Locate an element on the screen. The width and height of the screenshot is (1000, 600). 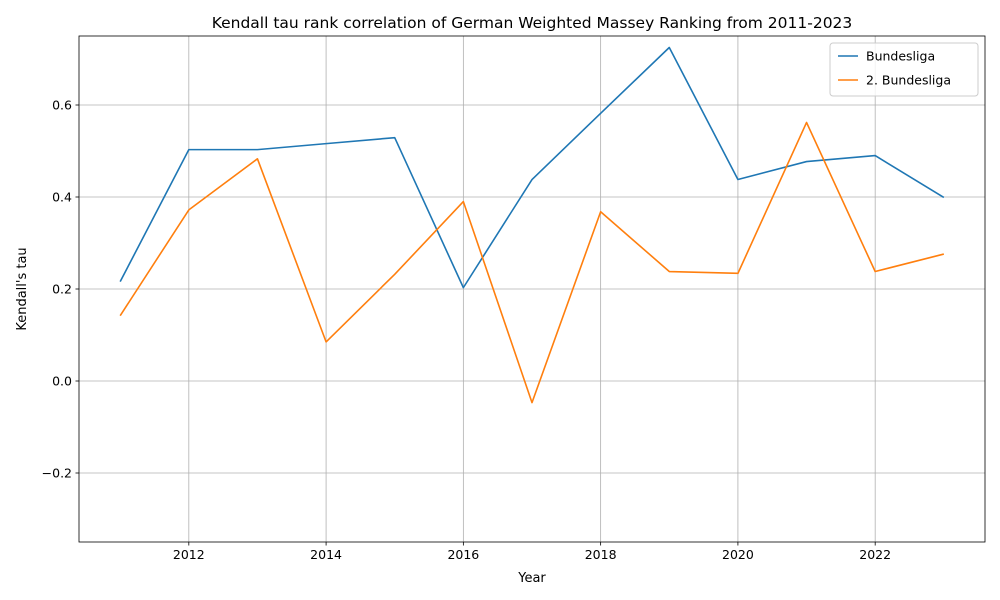
x-tick-label: 2022 is located at coordinates (875, 554).